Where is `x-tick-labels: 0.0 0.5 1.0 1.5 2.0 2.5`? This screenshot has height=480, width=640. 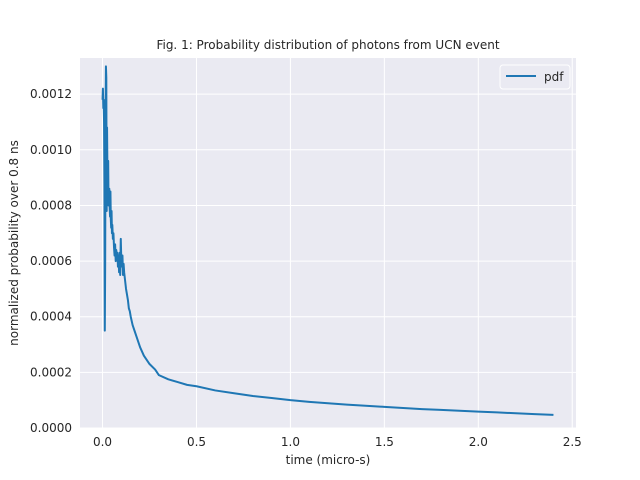
x-tick-labels: 0.0 0.5 1.0 1.5 2.0 2.5 is located at coordinates (337, 442).